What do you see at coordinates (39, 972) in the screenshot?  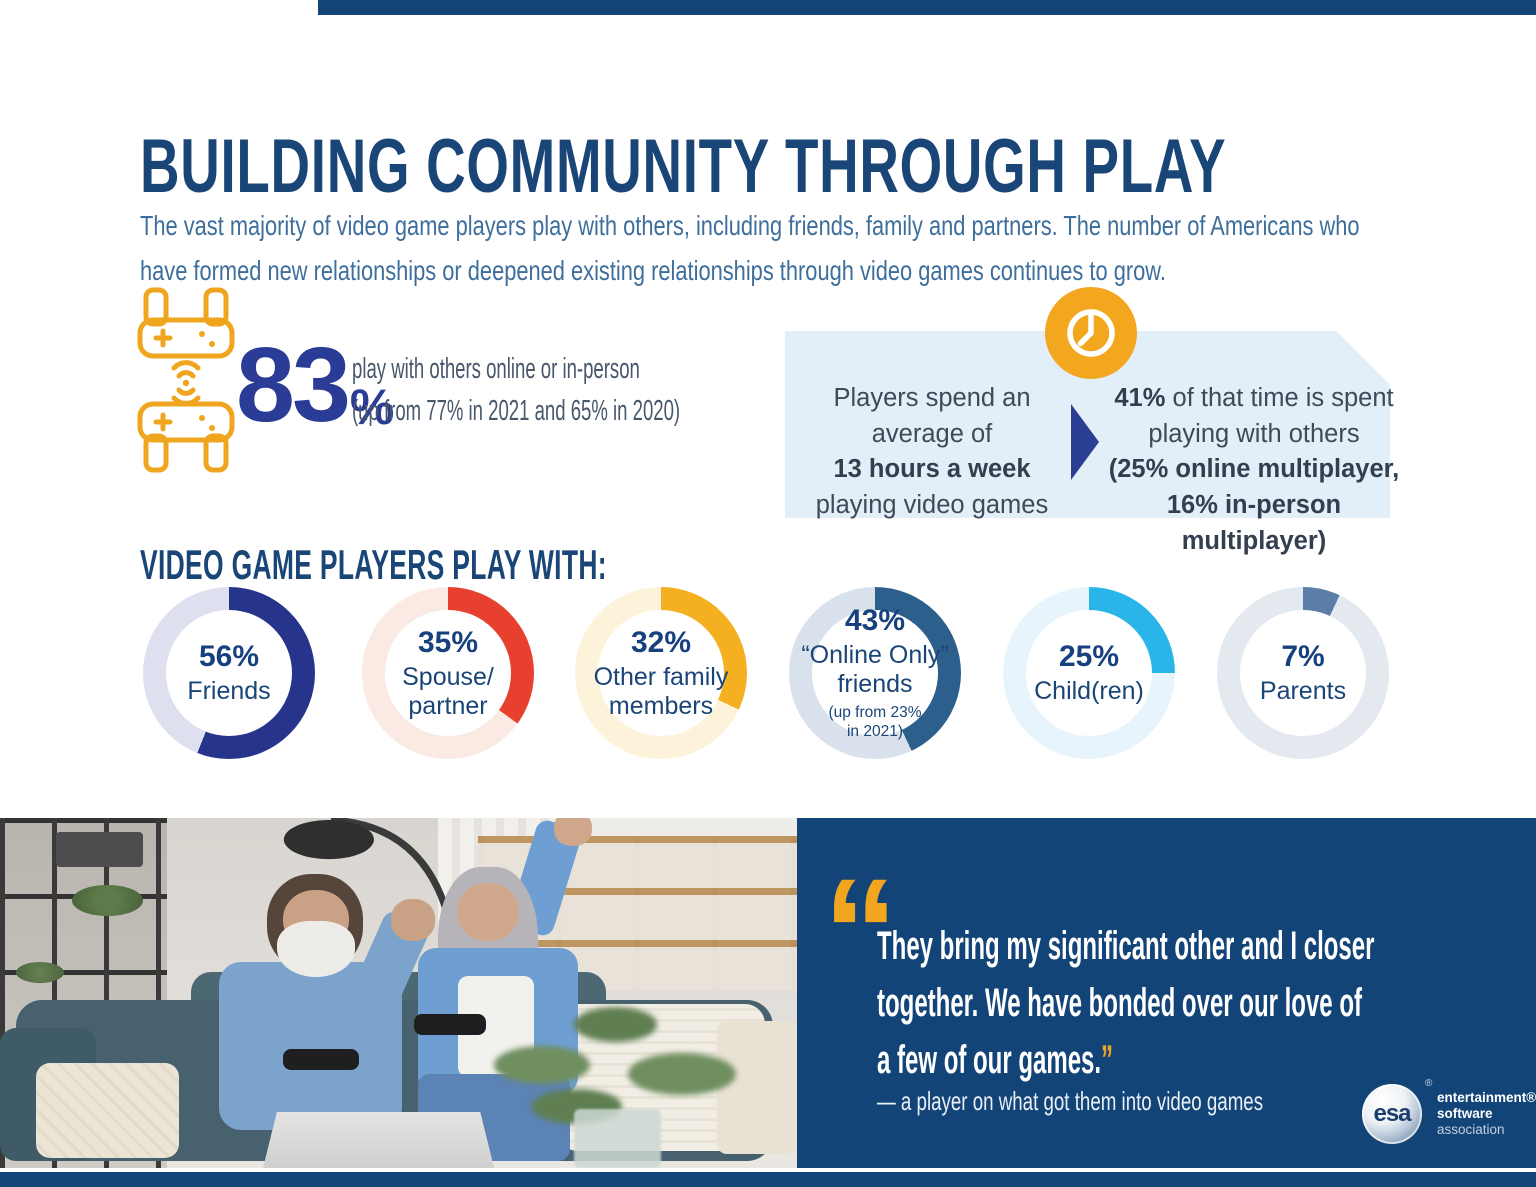 I see `photo-shelf-plant-small` at bounding box center [39, 972].